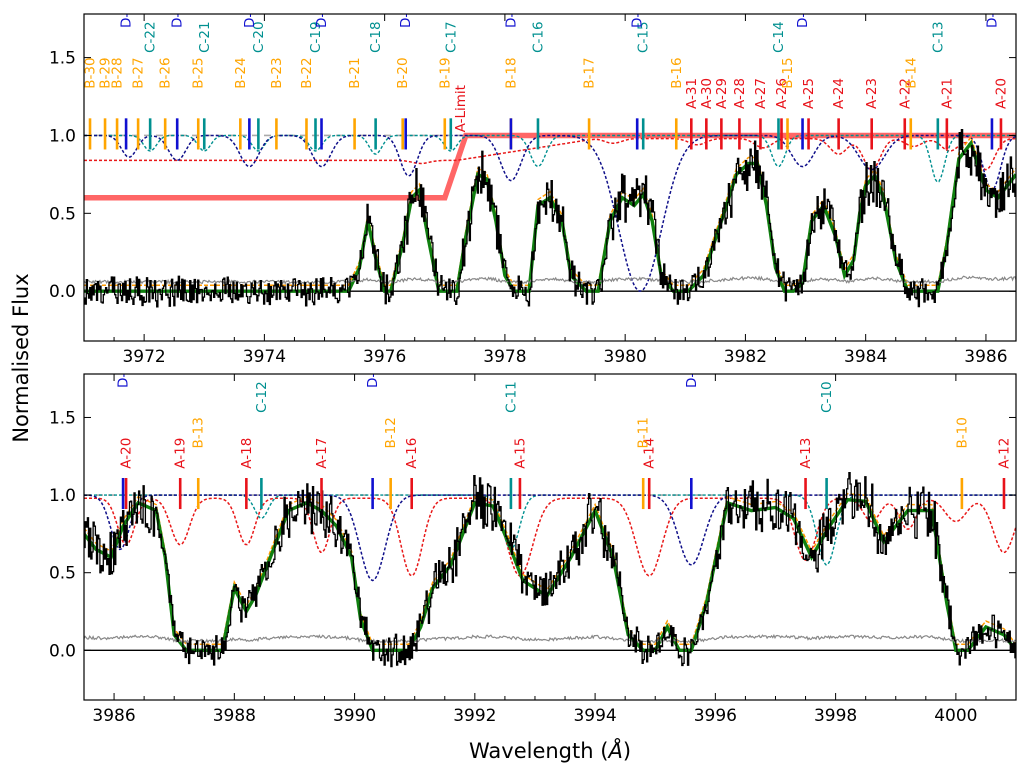 The width and height of the screenshot is (1035, 777). I want to click on component-label-a-19: A-19, so click(181, 453).